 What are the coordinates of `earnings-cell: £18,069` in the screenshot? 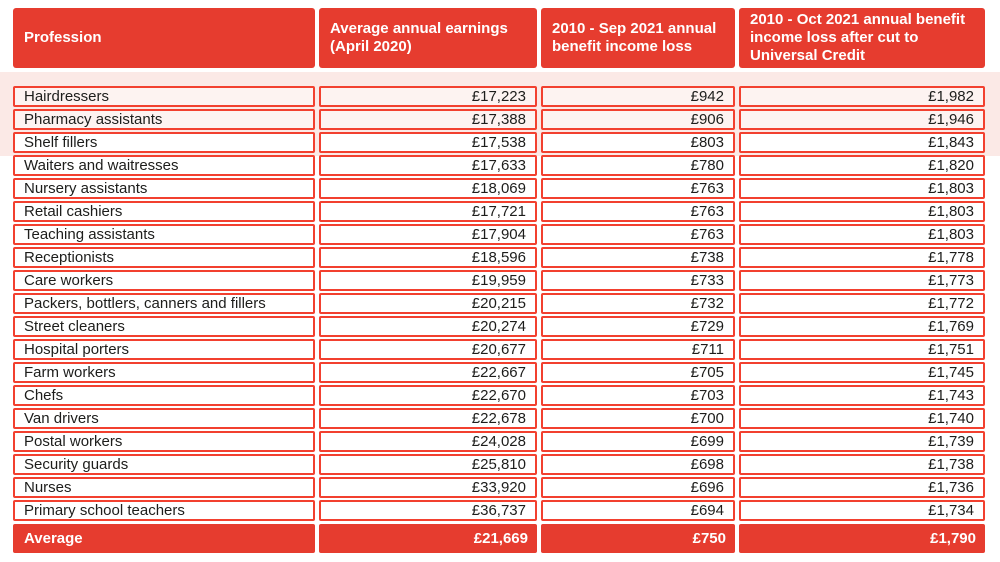 It's located at (428, 188).